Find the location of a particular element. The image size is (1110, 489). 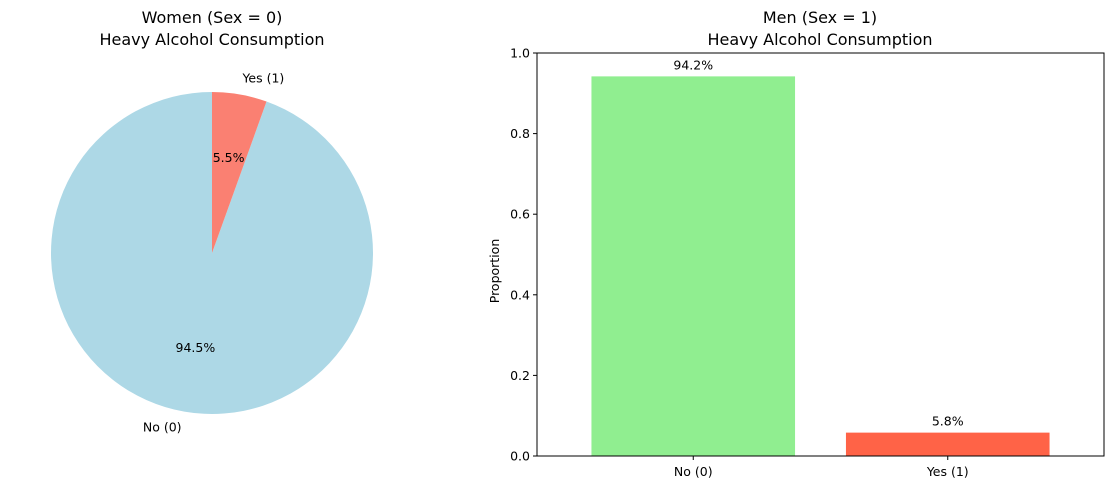

bar-value-label-1: 5.8% is located at coordinates (948, 421).